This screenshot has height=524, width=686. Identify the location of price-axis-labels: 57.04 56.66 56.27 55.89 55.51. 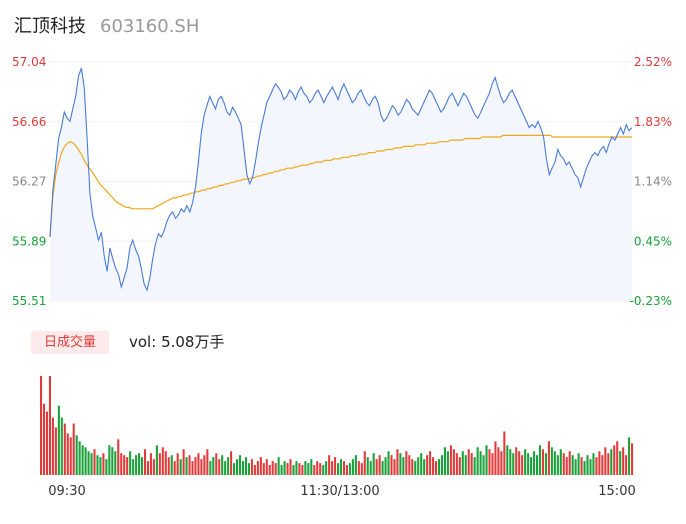
(29, 181).